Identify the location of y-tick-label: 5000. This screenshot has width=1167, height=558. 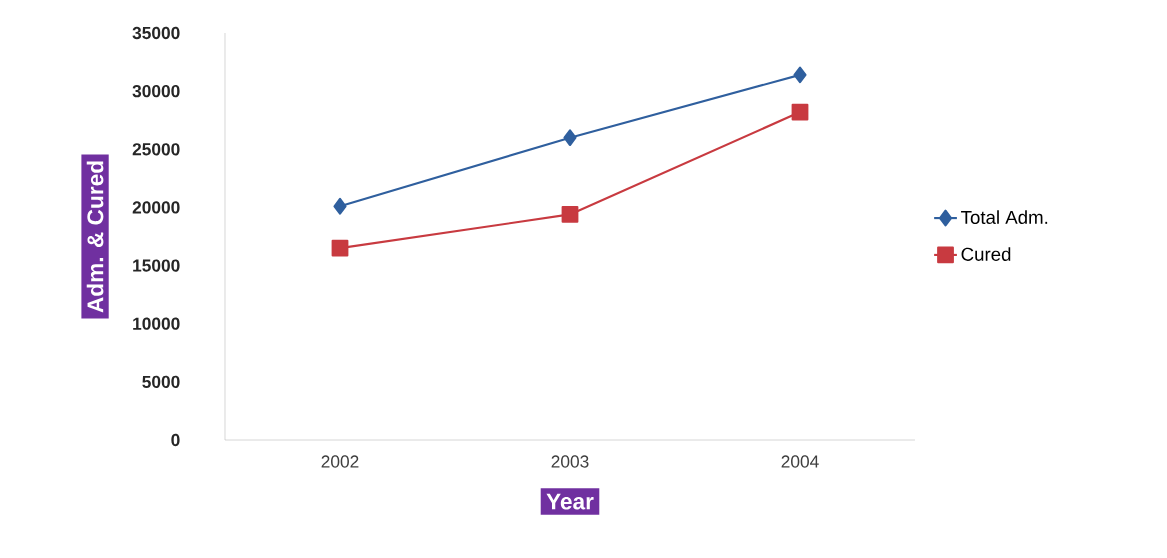
(161, 381).